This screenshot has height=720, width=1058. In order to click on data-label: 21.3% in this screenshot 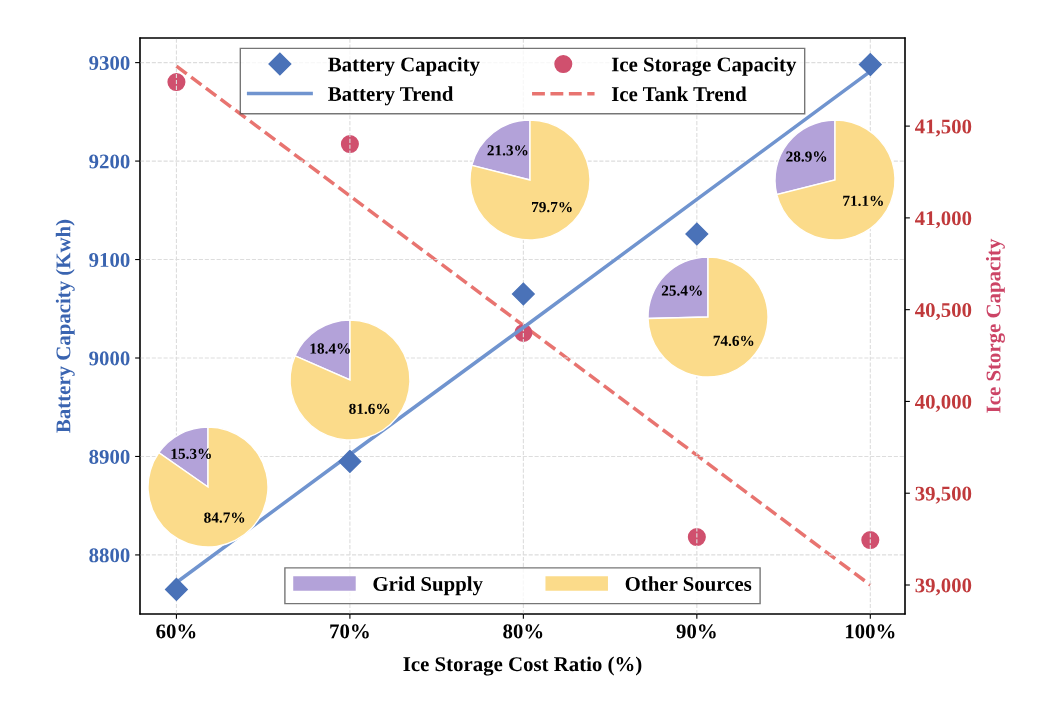, I will do `click(507, 150)`.